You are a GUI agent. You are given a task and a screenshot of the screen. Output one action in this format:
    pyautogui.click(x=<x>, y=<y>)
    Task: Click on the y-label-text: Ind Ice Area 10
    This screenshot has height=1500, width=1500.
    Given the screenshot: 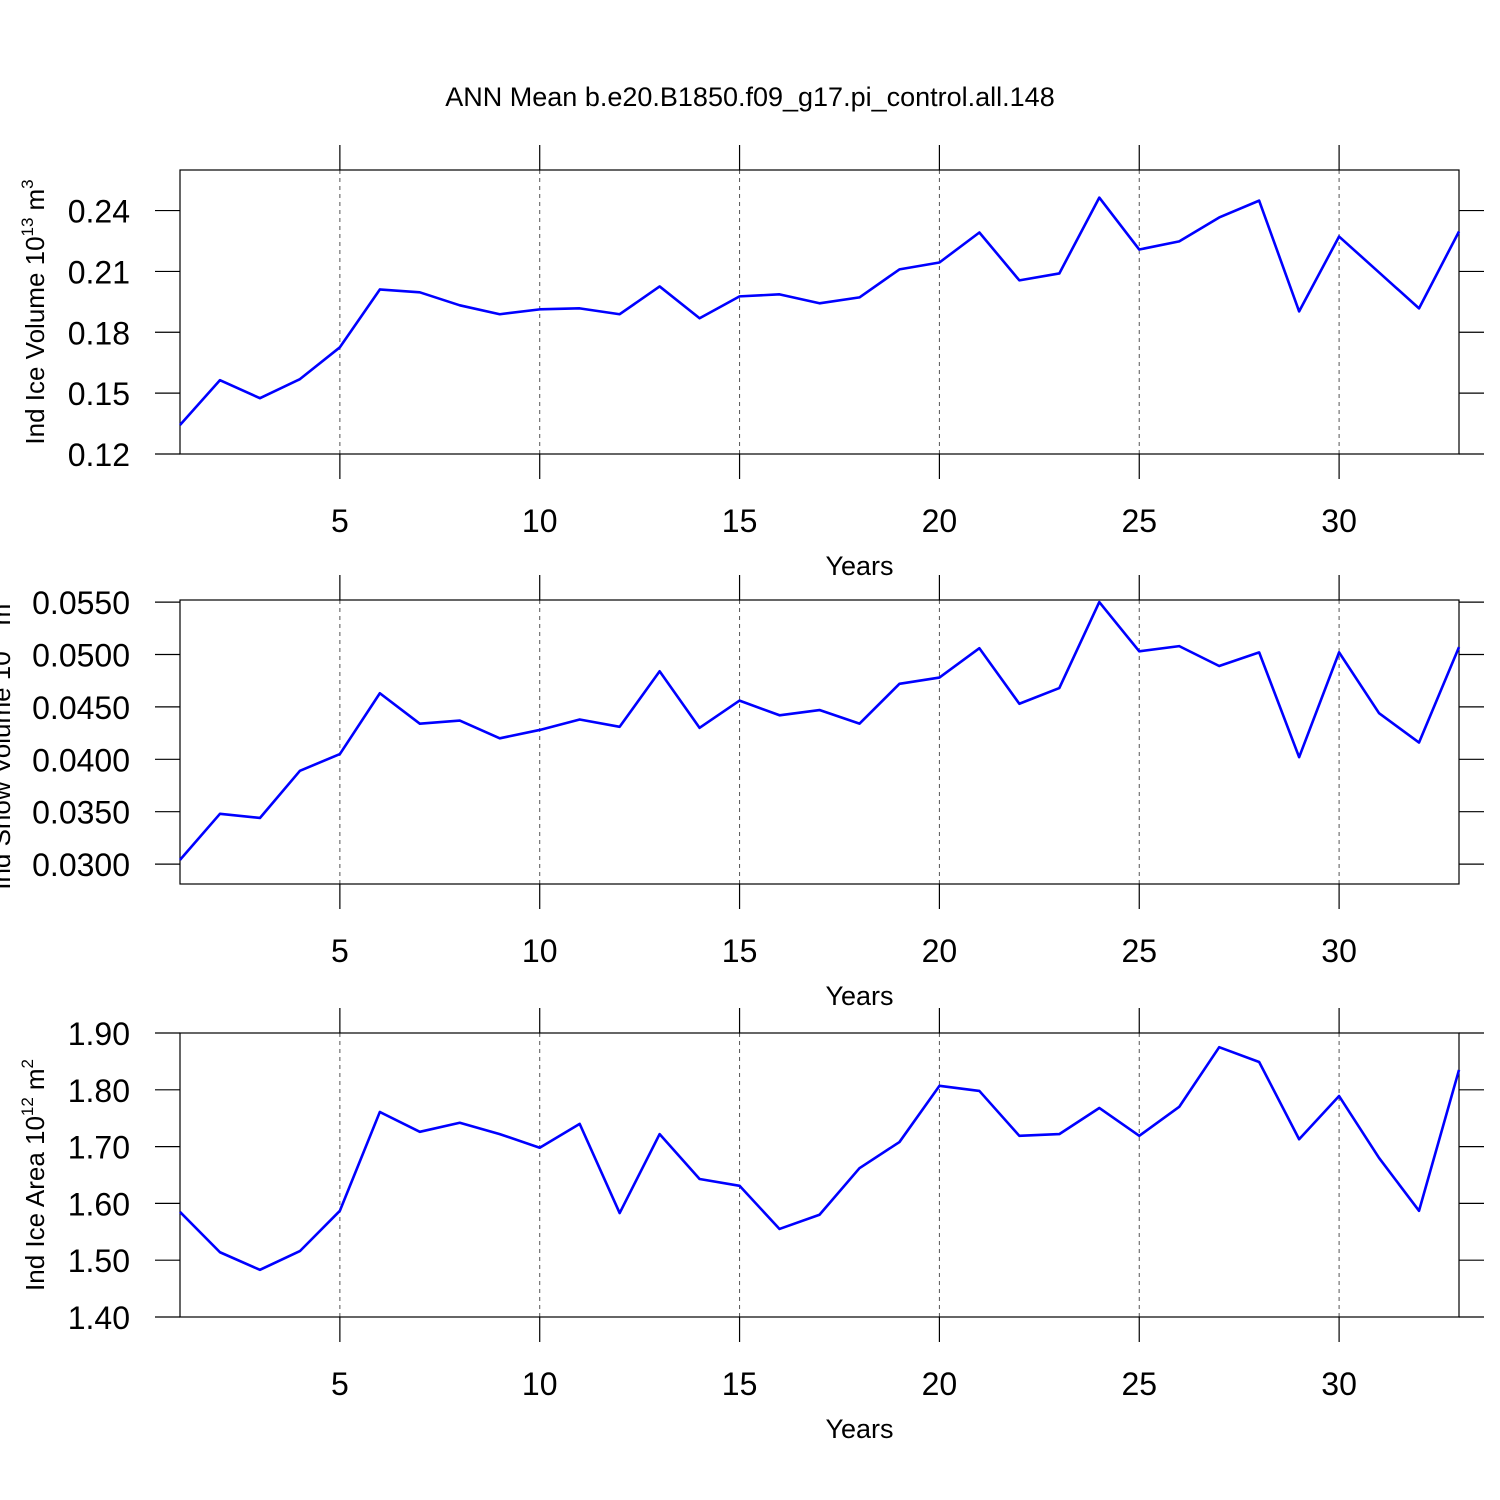 What is the action you would take?
    pyautogui.click(x=35, y=1203)
    